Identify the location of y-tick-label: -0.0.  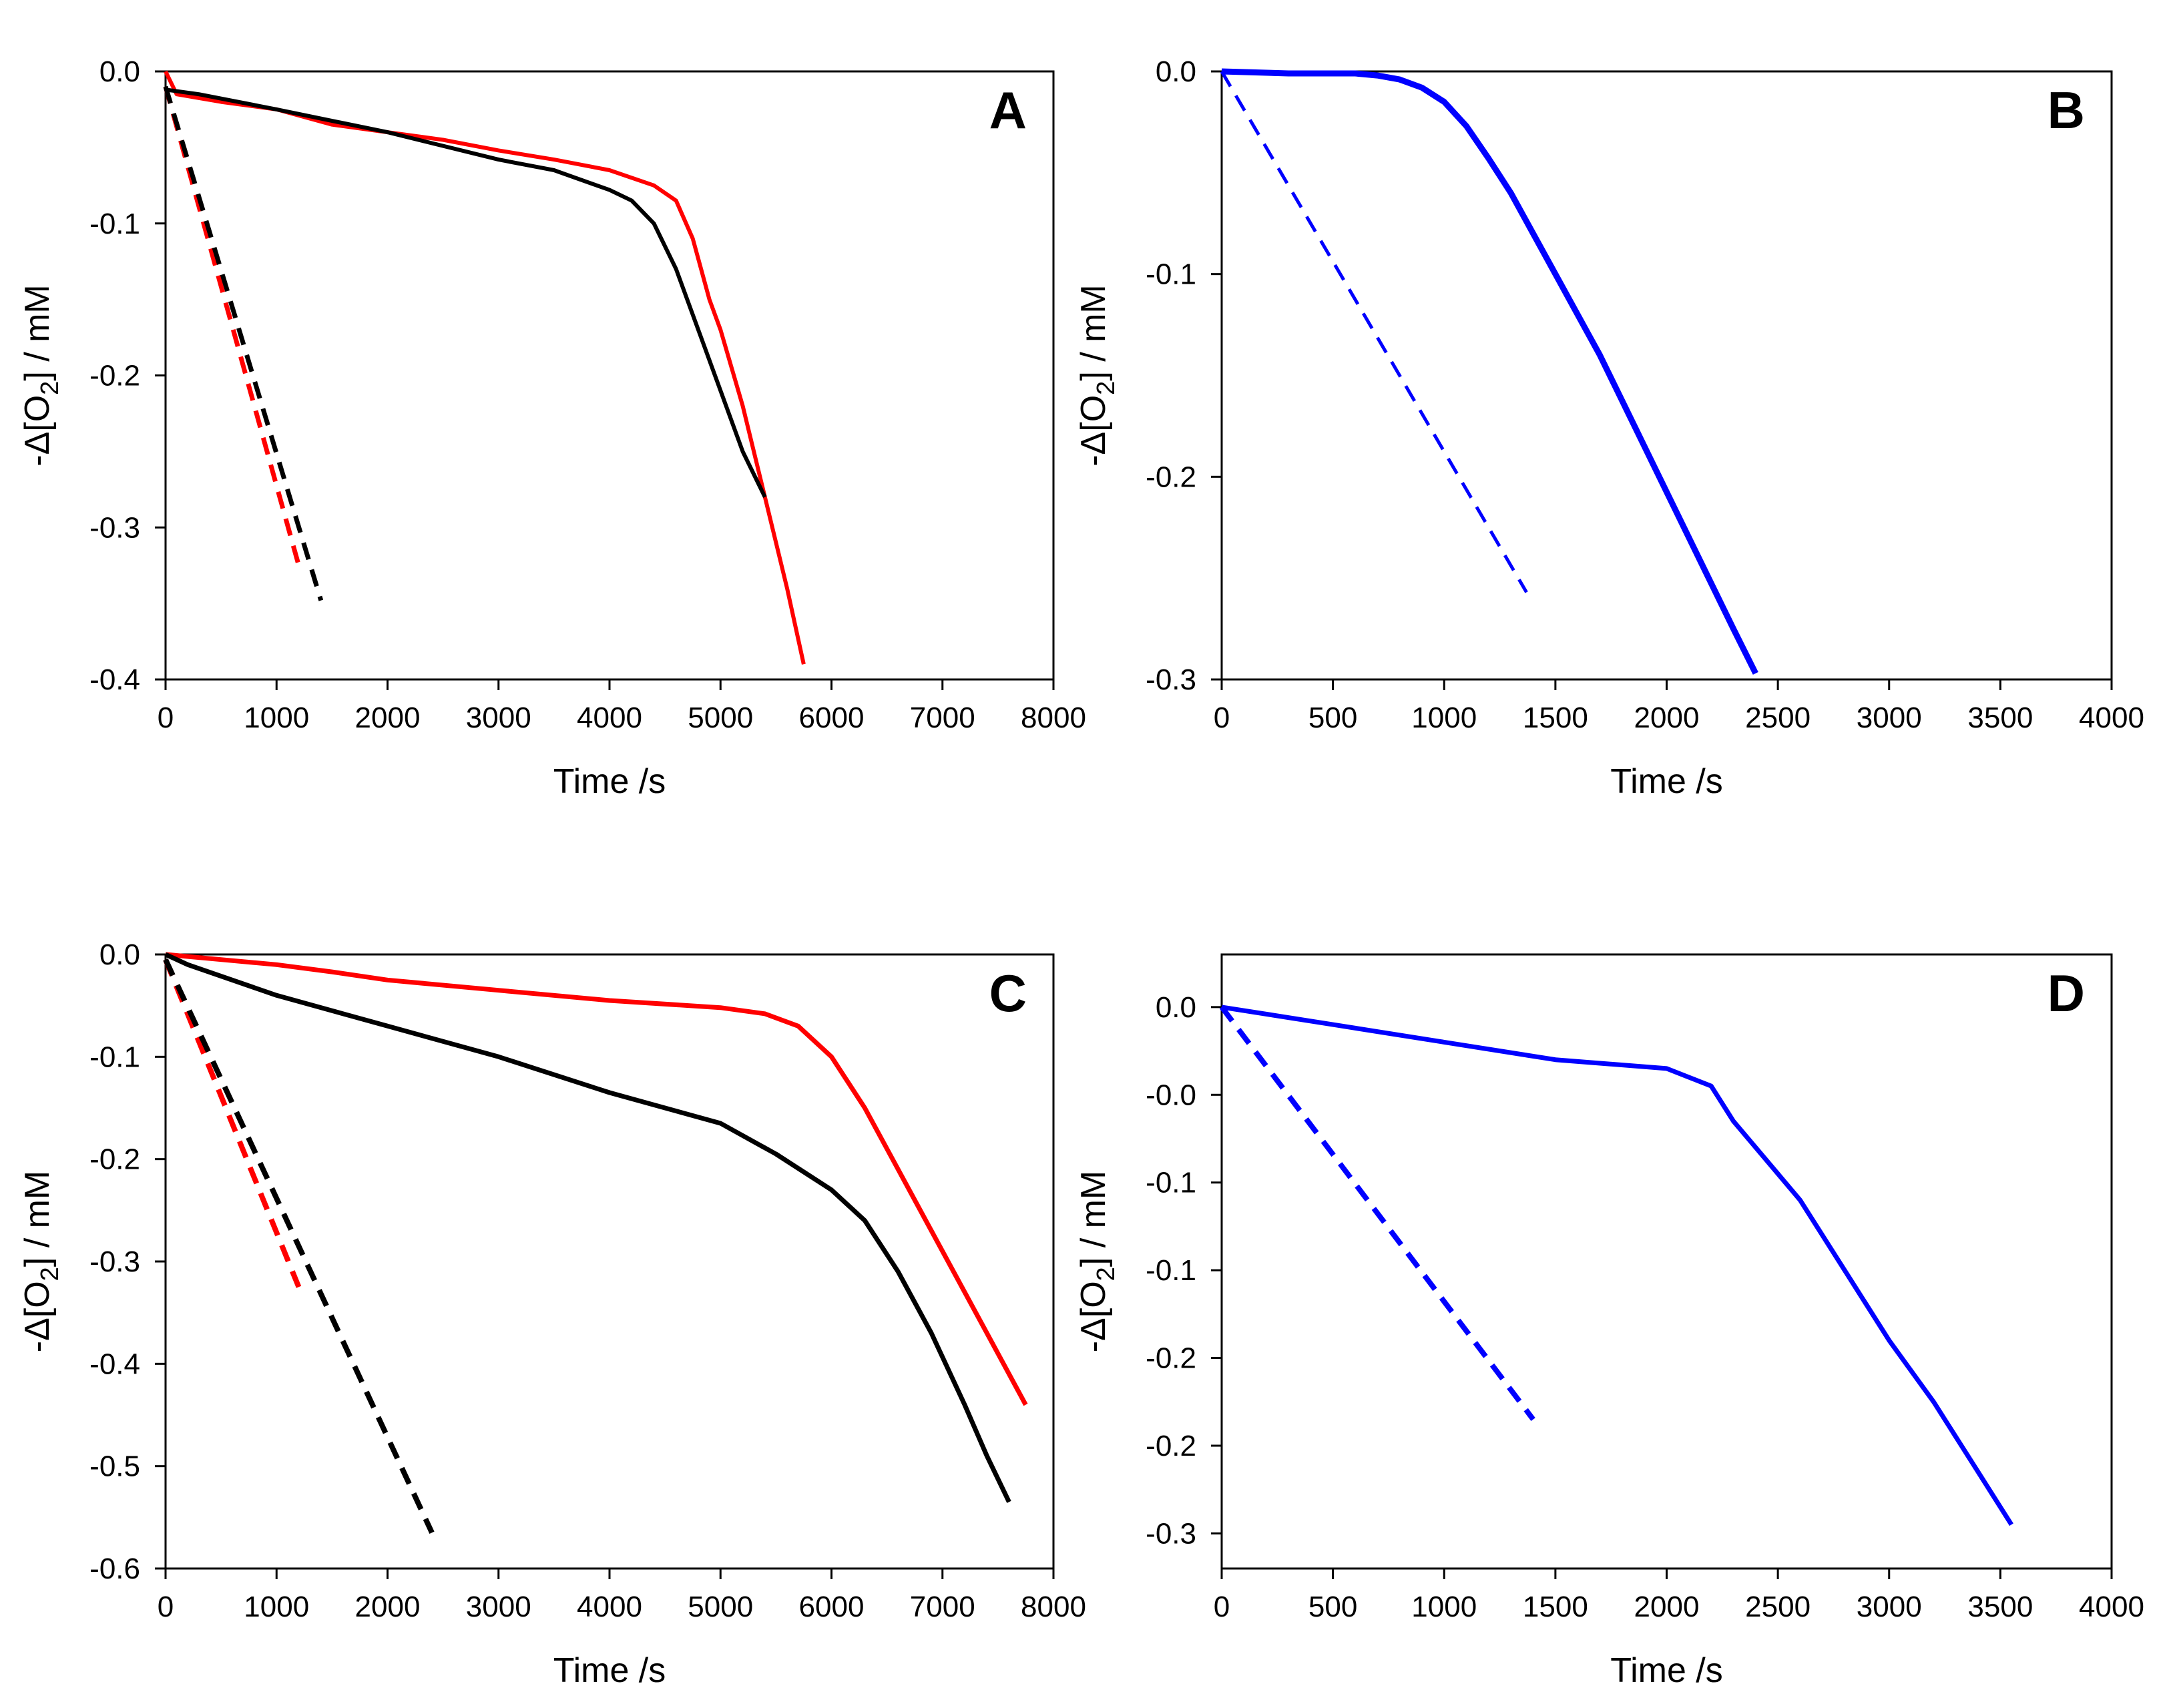
(1171, 1095).